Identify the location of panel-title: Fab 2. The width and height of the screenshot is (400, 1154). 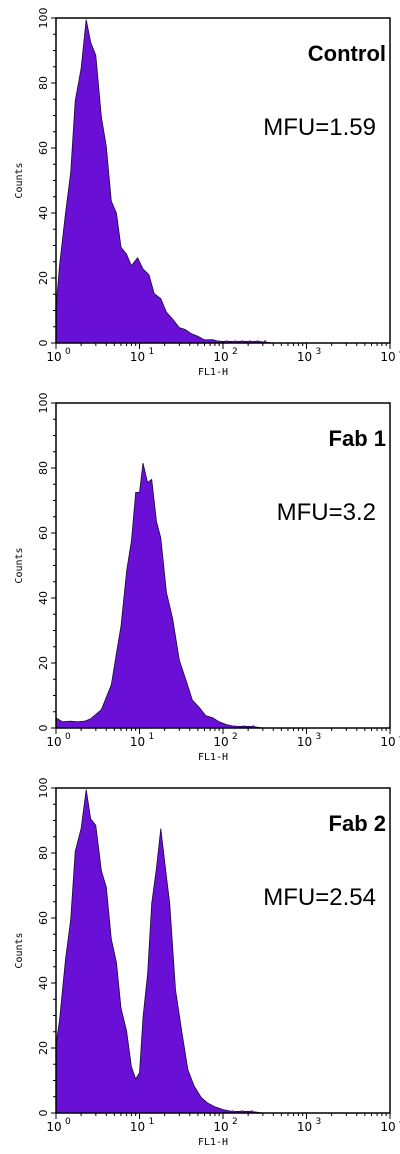
(357, 823).